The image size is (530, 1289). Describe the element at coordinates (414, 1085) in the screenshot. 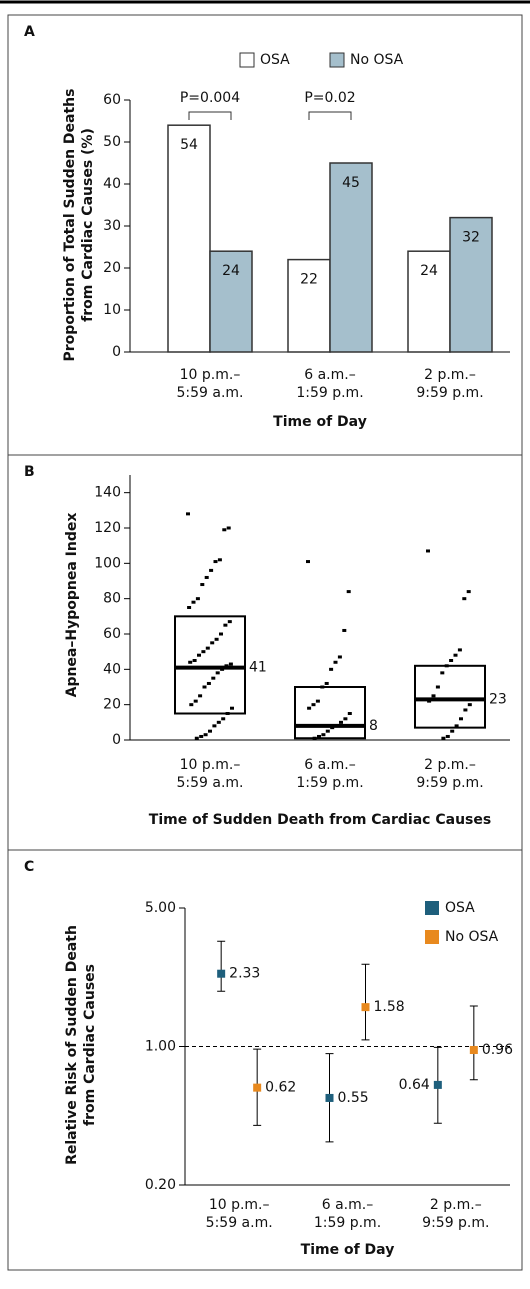

I see `value-label: 0.64` at that location.